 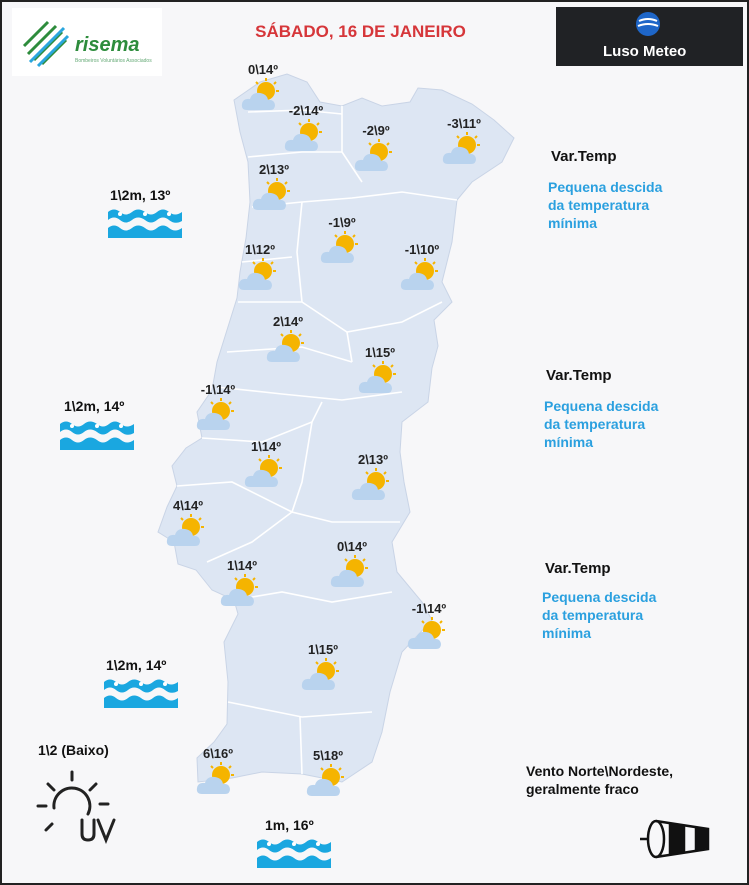 What do you see at coordinates (94, 406) in the screenshot?
I see `sea-state-2: 1\2m, 14º` at bounding box center [94, 406].